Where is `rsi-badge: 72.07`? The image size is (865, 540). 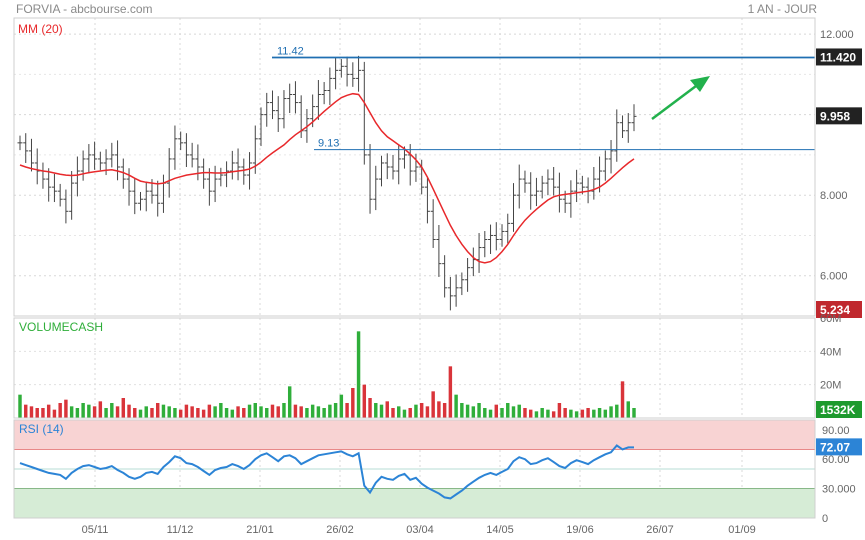
rsi-badge: 72.07 is located at coordinates (835, 447).